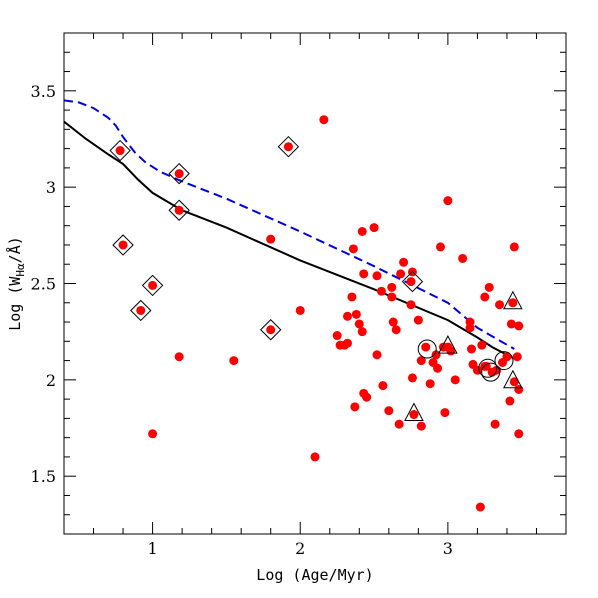  What do you see at coordinates (43, 476) in the screenshot?
I see `y-tick-label: 1.5` at bounding box center [43, 476].